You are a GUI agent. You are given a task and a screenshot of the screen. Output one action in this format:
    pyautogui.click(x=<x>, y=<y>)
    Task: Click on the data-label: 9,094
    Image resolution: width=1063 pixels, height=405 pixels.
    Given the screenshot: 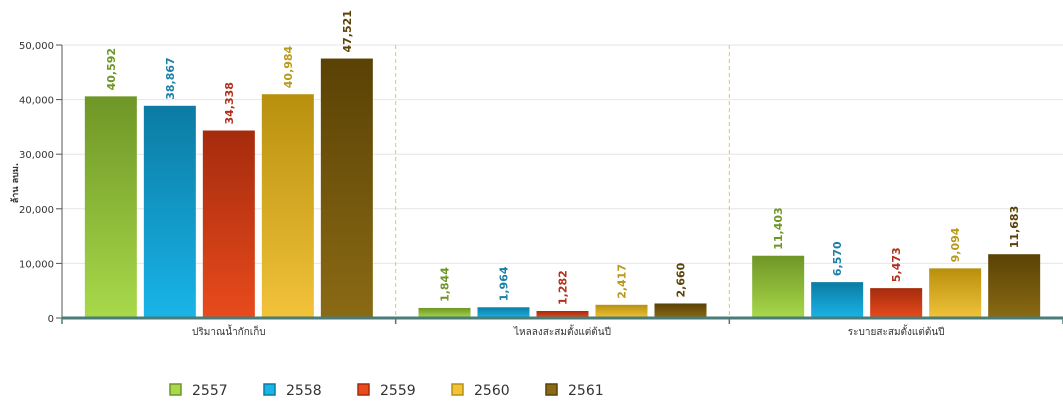 What is the action you would take?
    pyautogui.click(x=955, y=244)
    